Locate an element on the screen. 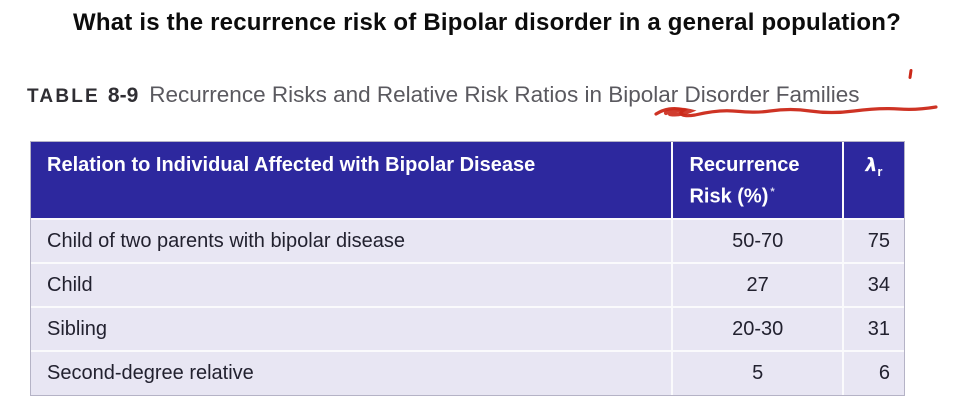 This screenshot has width=974, height=408. red-underline-annotation is located at coordinates (796, 111).